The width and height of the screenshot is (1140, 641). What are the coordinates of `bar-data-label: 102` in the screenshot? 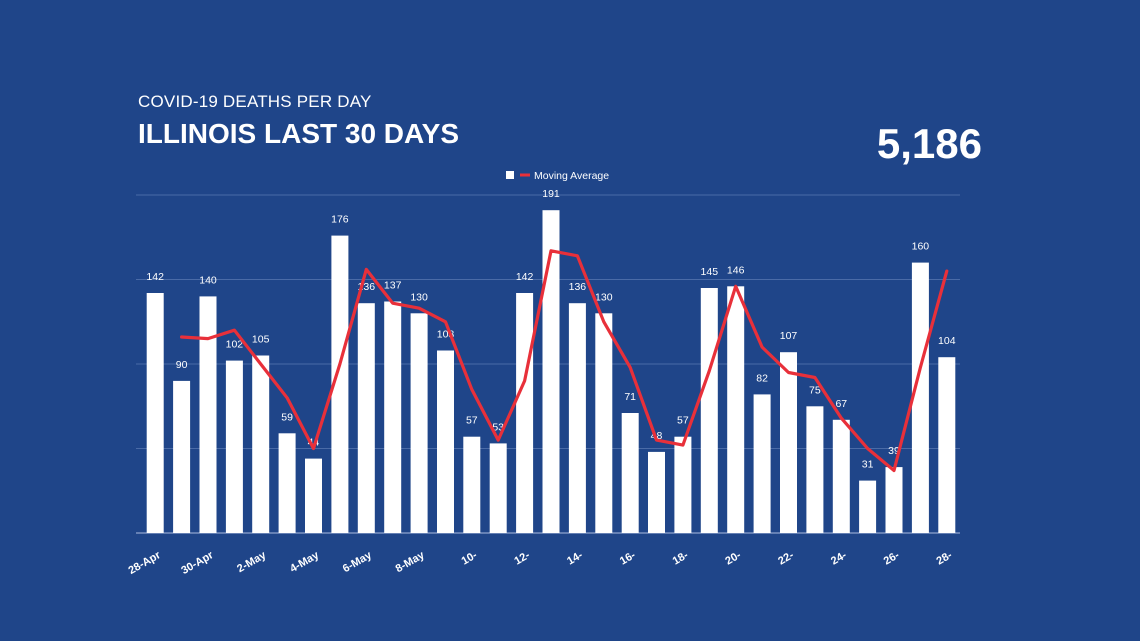 It's located at (235, 345).